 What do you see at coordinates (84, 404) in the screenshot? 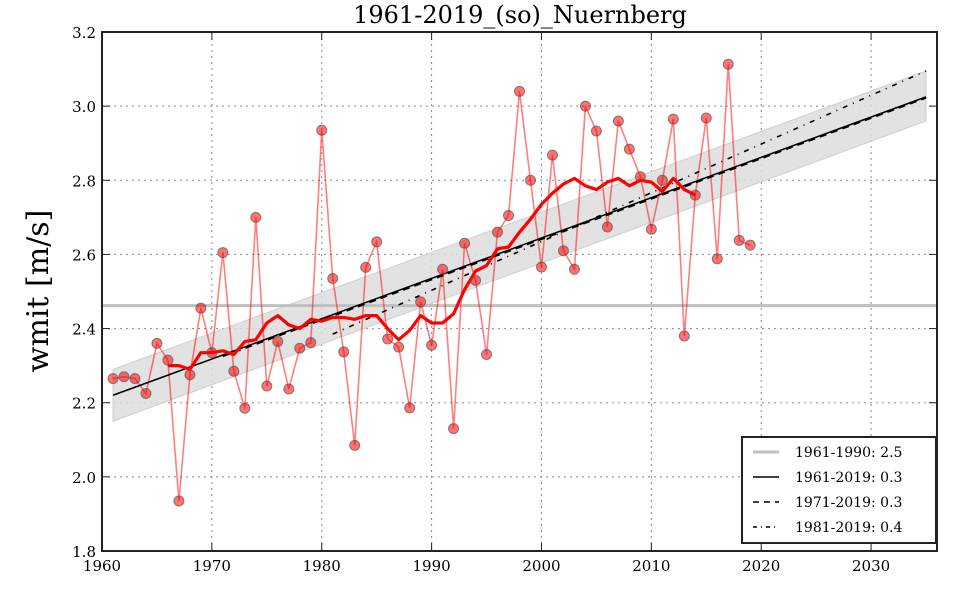
I see `y-tick-label: 2.2` at bounding box center [84, 404].